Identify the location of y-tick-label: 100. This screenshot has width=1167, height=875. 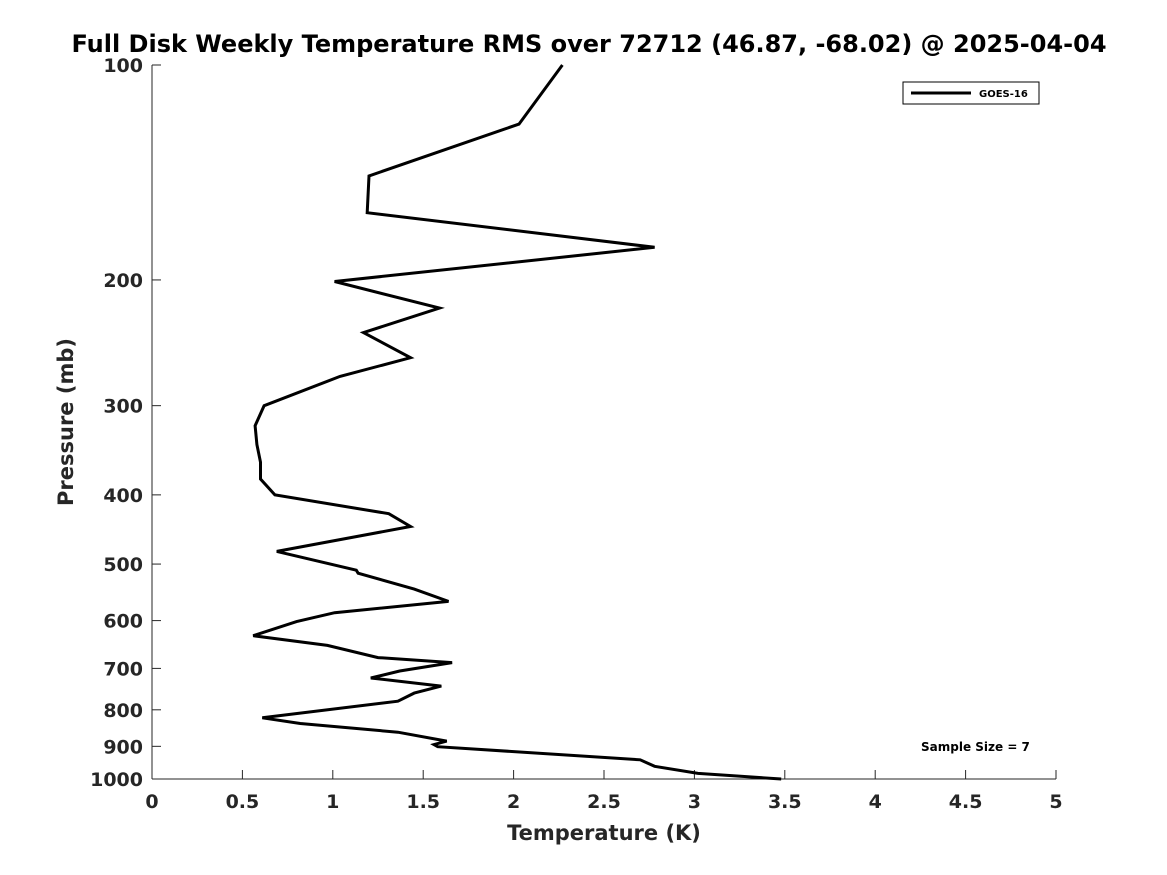
(123, 66).